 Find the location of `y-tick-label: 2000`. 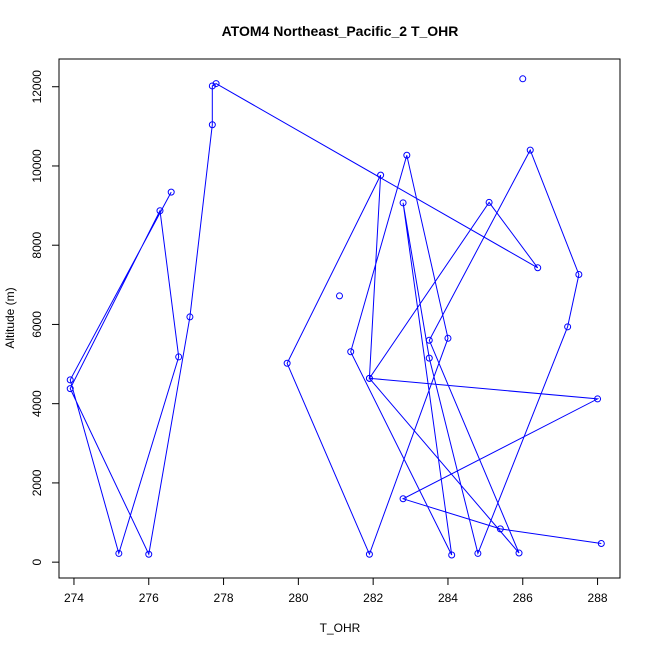

y-tick-label: 2000 is located at coordinates (37, 482).